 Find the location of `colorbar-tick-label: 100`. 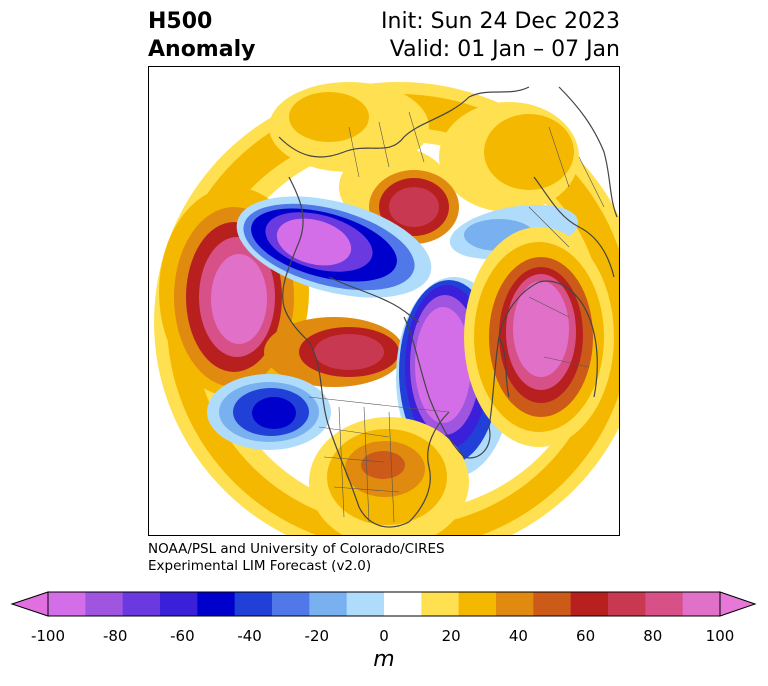

colorbar-tick-label: 100 is located at coordinates (720, 636).